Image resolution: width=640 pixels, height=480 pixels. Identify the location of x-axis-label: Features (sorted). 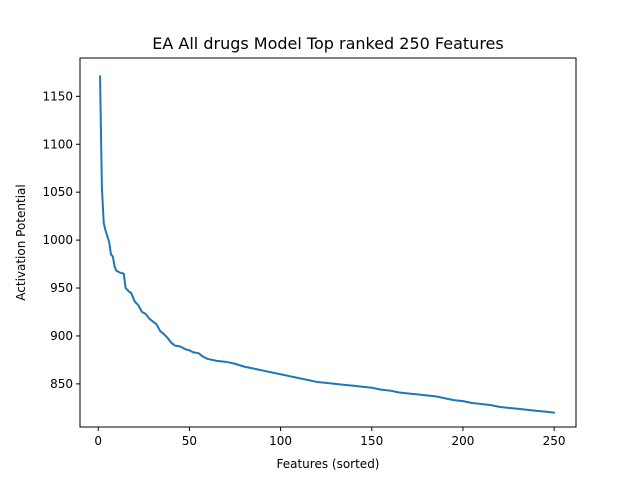
(327, 464).